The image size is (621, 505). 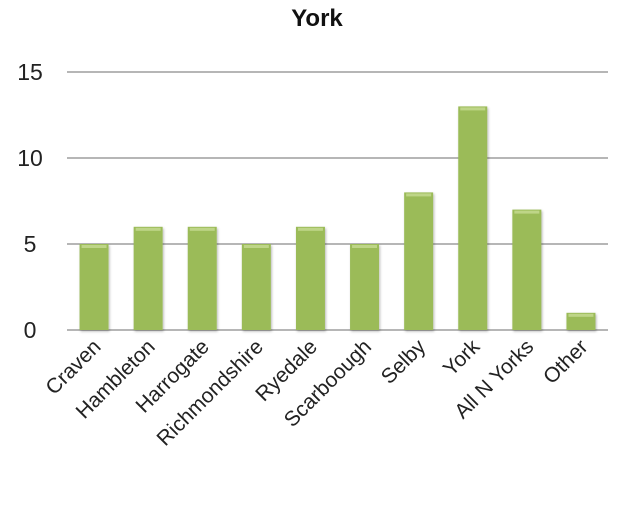 What do you see at coordinates (404, 362) in the screenshot?
I see `x-category-label: Selby` at bounding box center [404, 362].